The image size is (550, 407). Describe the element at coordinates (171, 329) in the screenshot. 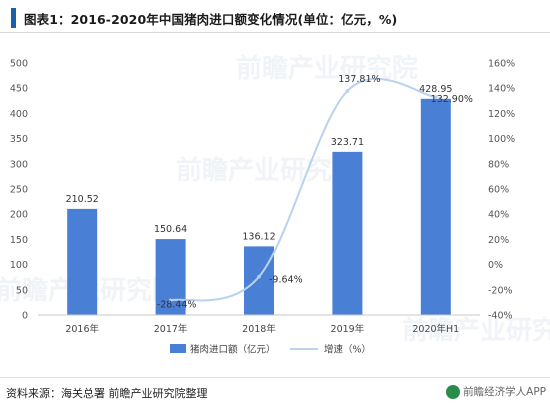

I see `x-tick-label: 2017年` at that location.